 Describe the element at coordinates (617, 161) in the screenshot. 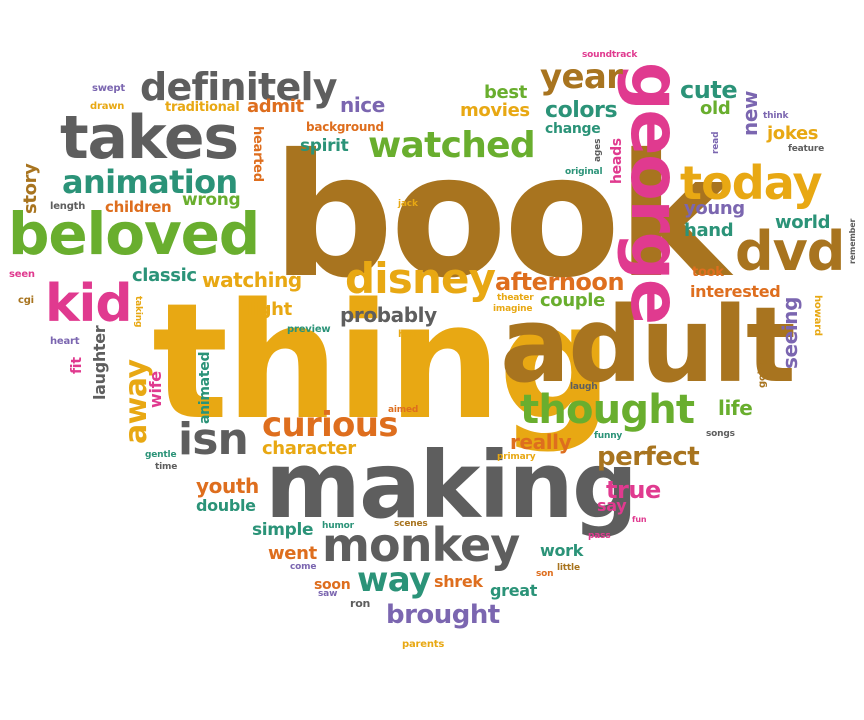

I see `word-heads: heads` at that location.